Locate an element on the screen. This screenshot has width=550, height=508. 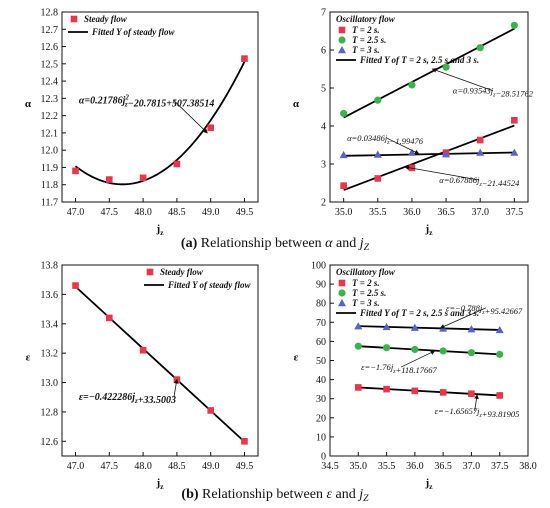
b-right-legend-label: T = 3 s. is located at coordinates (366, 303).